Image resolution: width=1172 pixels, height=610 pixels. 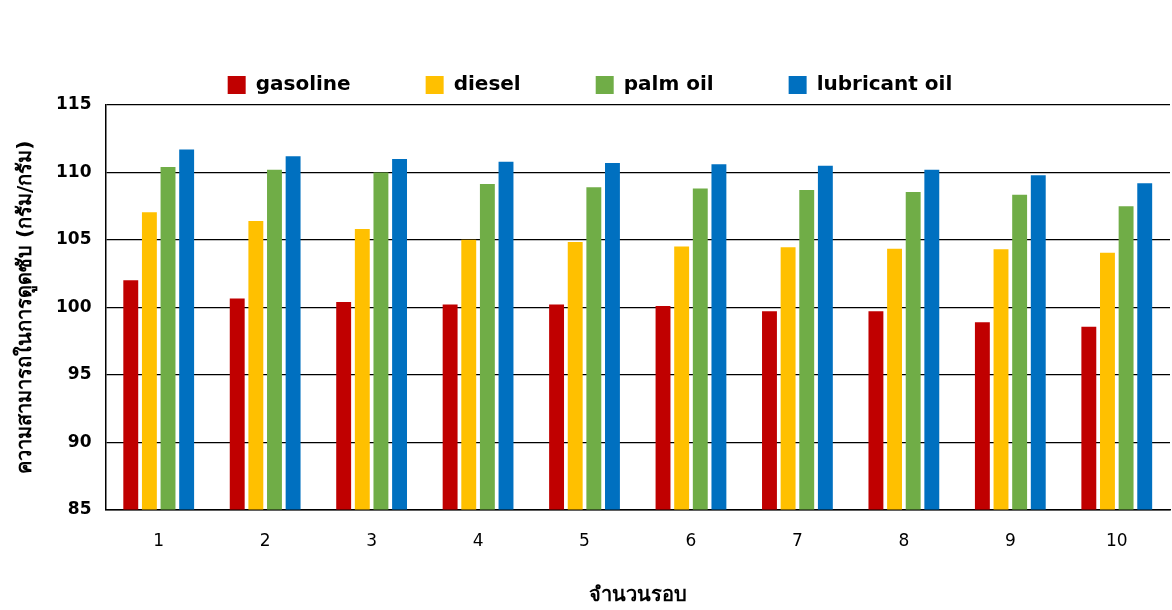 I want to click on x-tick-label: 2, so click(x=265, y=540).